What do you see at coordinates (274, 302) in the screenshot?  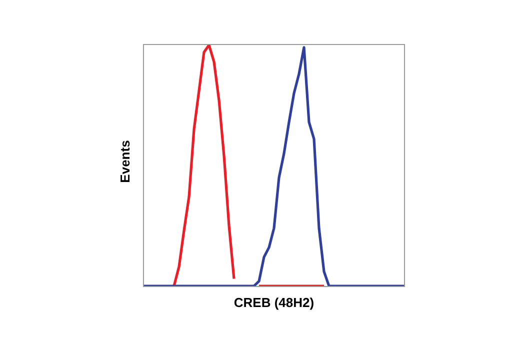 I see `x-axis-title: CREB (48H2)` at bounding box center [274, 302].